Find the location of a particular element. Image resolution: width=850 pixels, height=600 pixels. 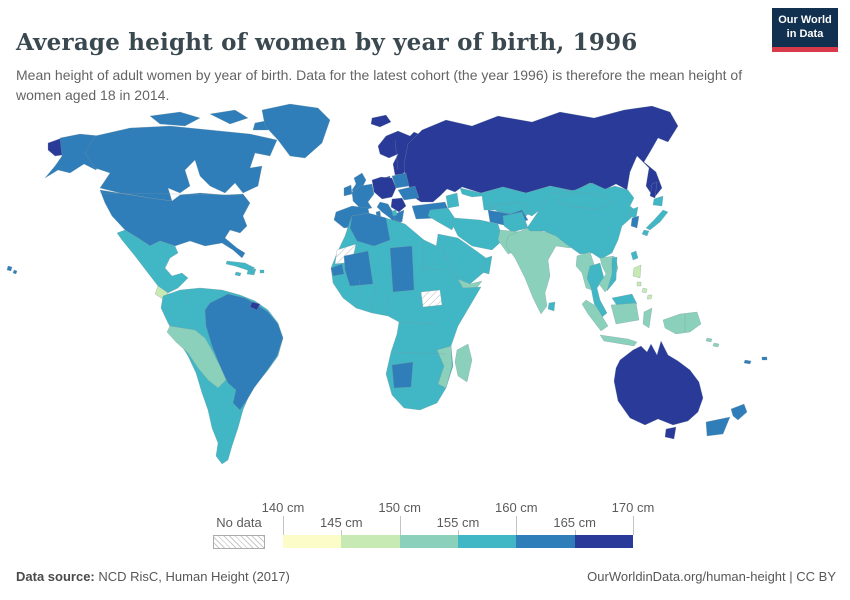

region-pacific-islands is located at coordinates (755, 360).